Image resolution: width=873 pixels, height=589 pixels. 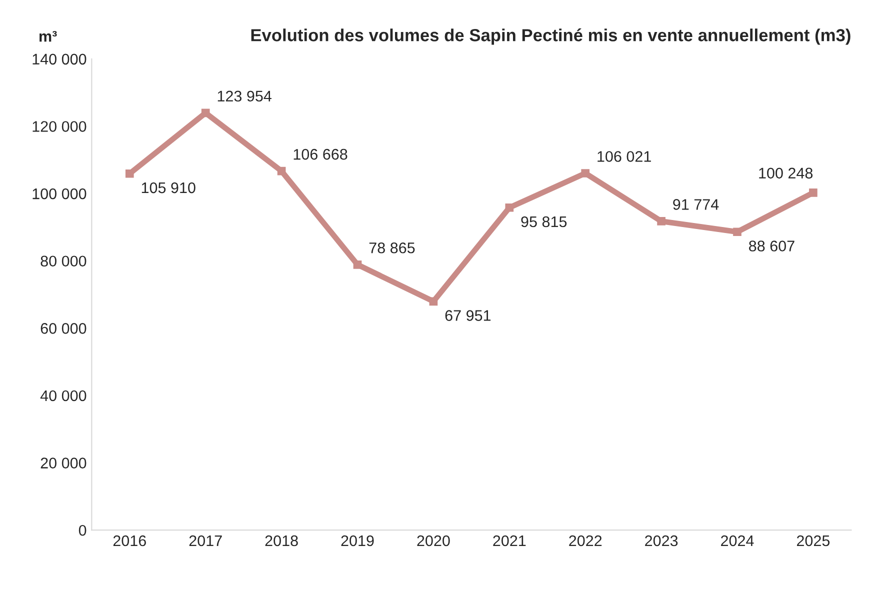 I want to click on chart-title: Evolution des volumes de Sapin Pectiné mis en vente annuellement (m3), so click(x=550, y=36).